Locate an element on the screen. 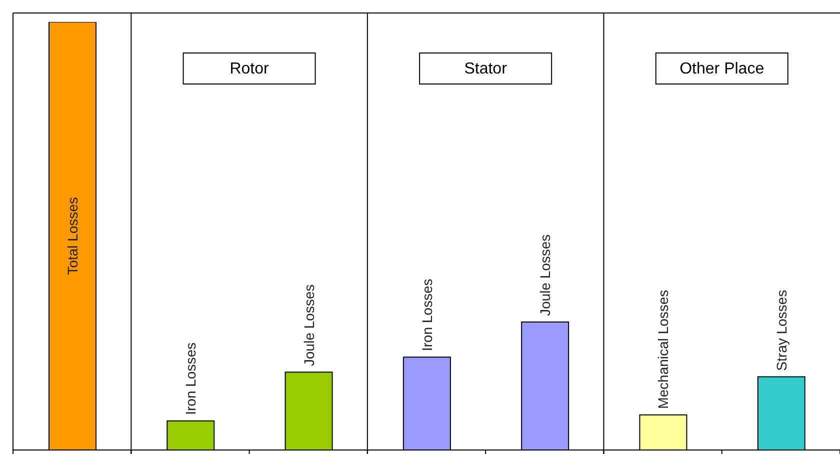 Image resolution: width=840 pixels, height=454 pixels. annotation: Rotor is located at coordinates (250, 69).